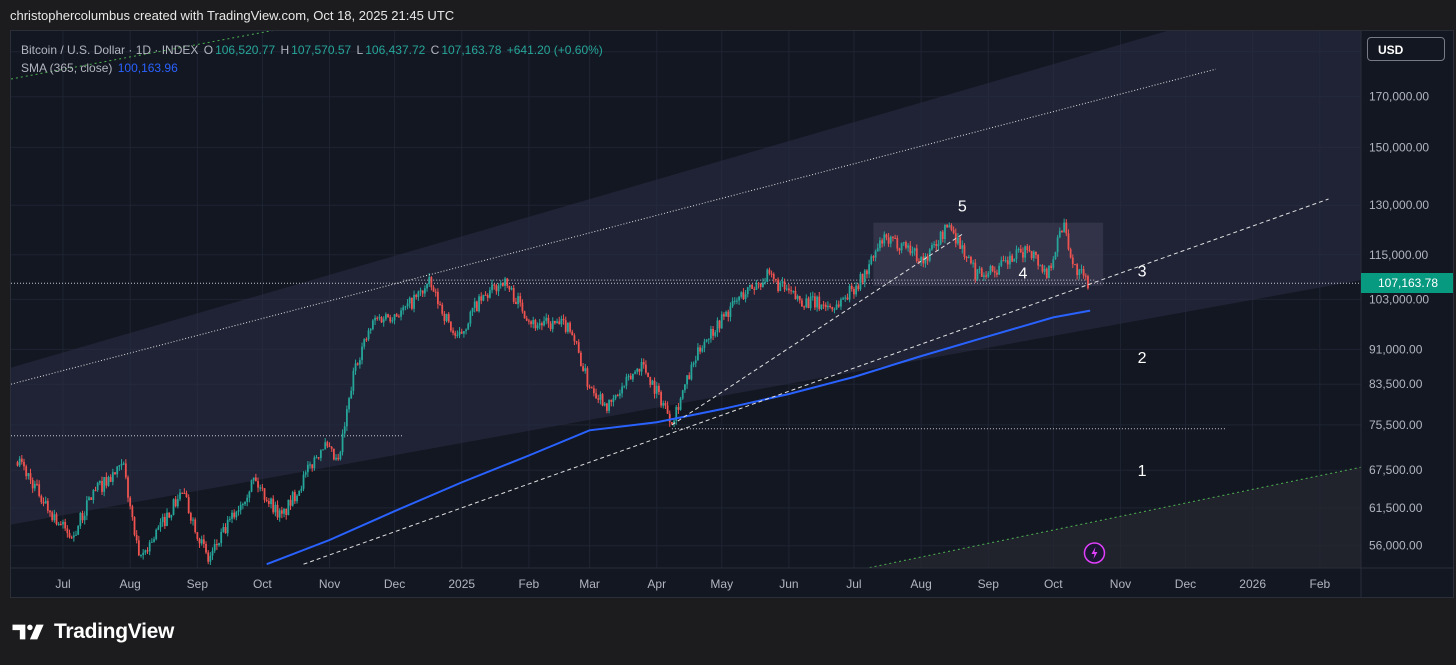 The image size is (1456, 665). I want to click on x-tick-label: Nov, so click(1120, 584).